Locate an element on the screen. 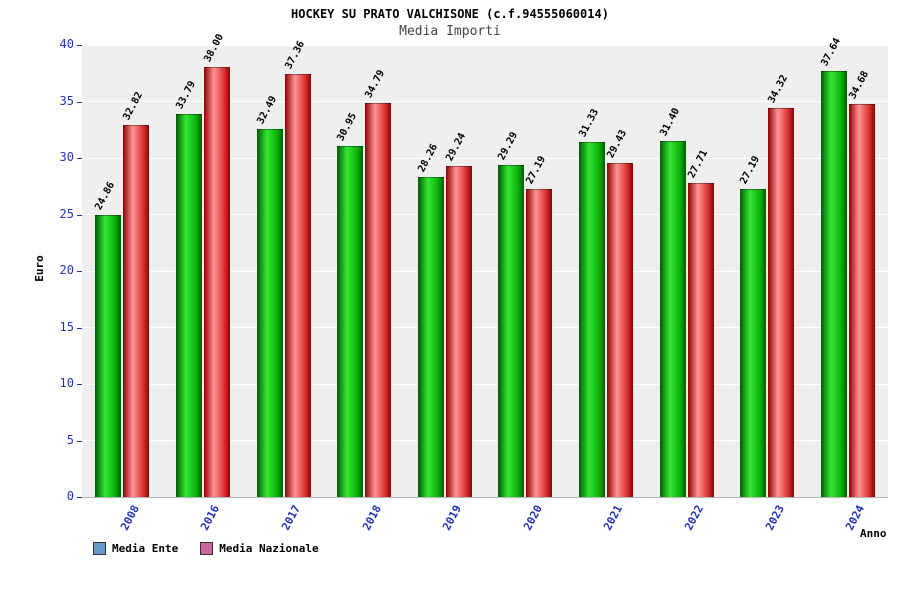 Image resolution: width=900 pixels, height=600 pixels. x-tick-label-2018: 2018 is located at coordinates (371, 518).